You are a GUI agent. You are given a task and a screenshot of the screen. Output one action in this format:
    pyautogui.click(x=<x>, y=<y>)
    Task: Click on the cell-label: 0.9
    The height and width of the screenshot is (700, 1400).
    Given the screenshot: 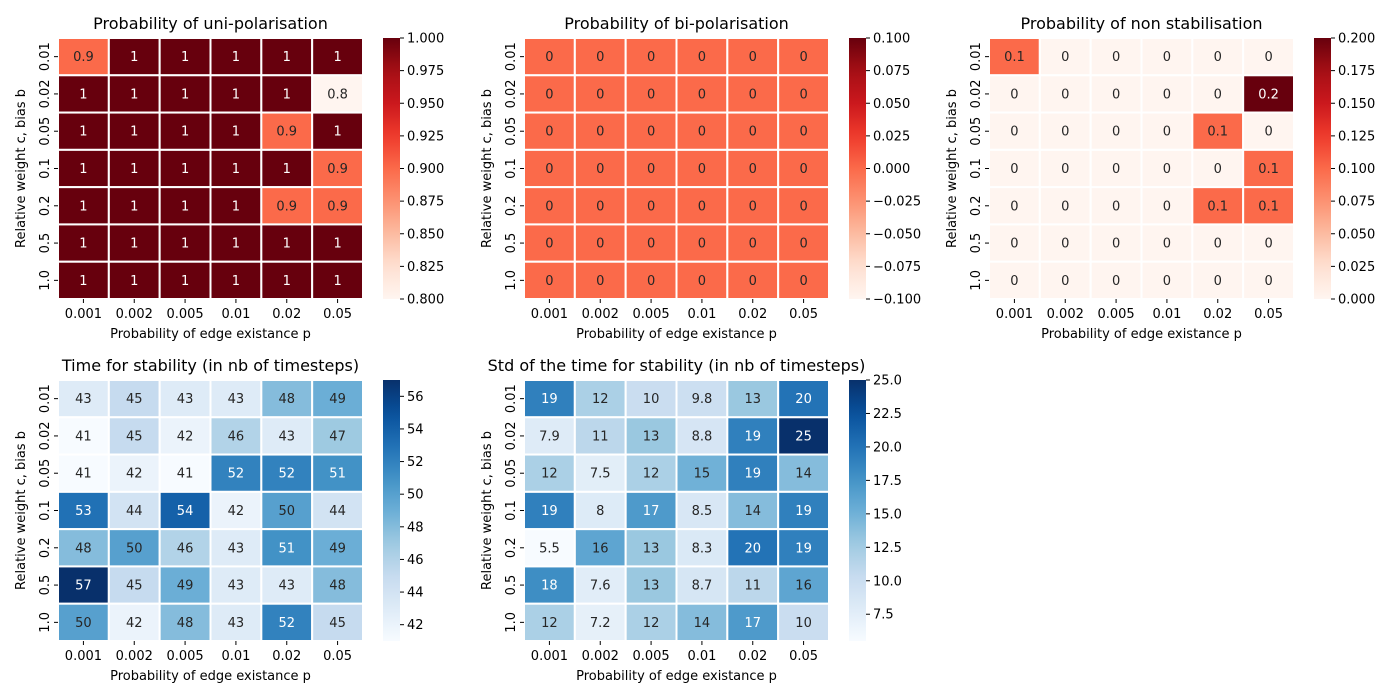 What is the action you would take?
    pyautogui.click(x=83, y=57)
    